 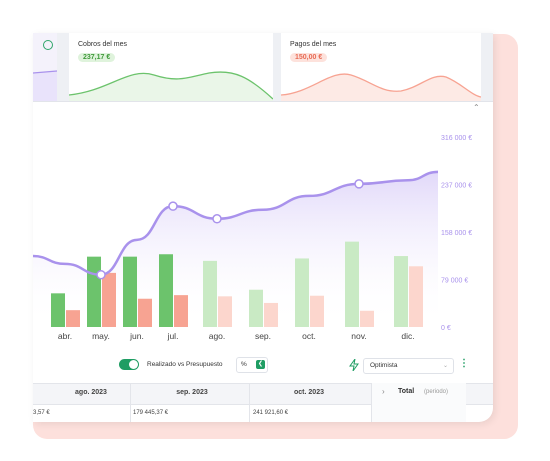 I want to click on x-tick-label: nov., so click(x=358, y=336).